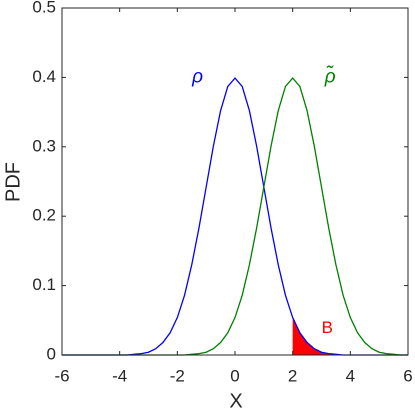 This screenshot has width=415, height=412. What do you see at coordinates (234, 375) in the screenshot?
I see `x-tick-label: 0` at bounding box center [234, 375].